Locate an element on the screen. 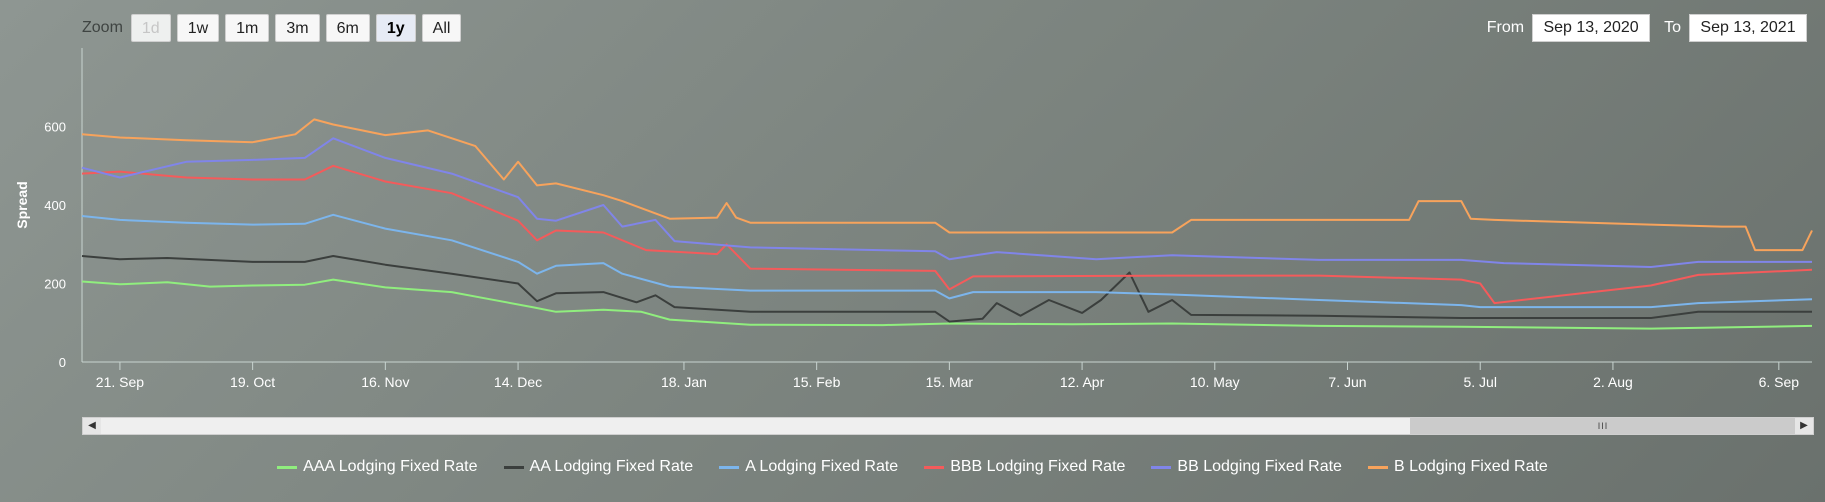  x-tick-label: 16. Nov is located at coordinates (385, 382).